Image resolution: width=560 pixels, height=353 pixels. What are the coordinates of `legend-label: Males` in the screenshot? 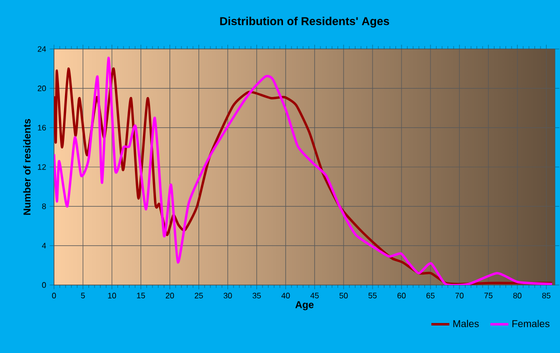 It's located at (466, 324).